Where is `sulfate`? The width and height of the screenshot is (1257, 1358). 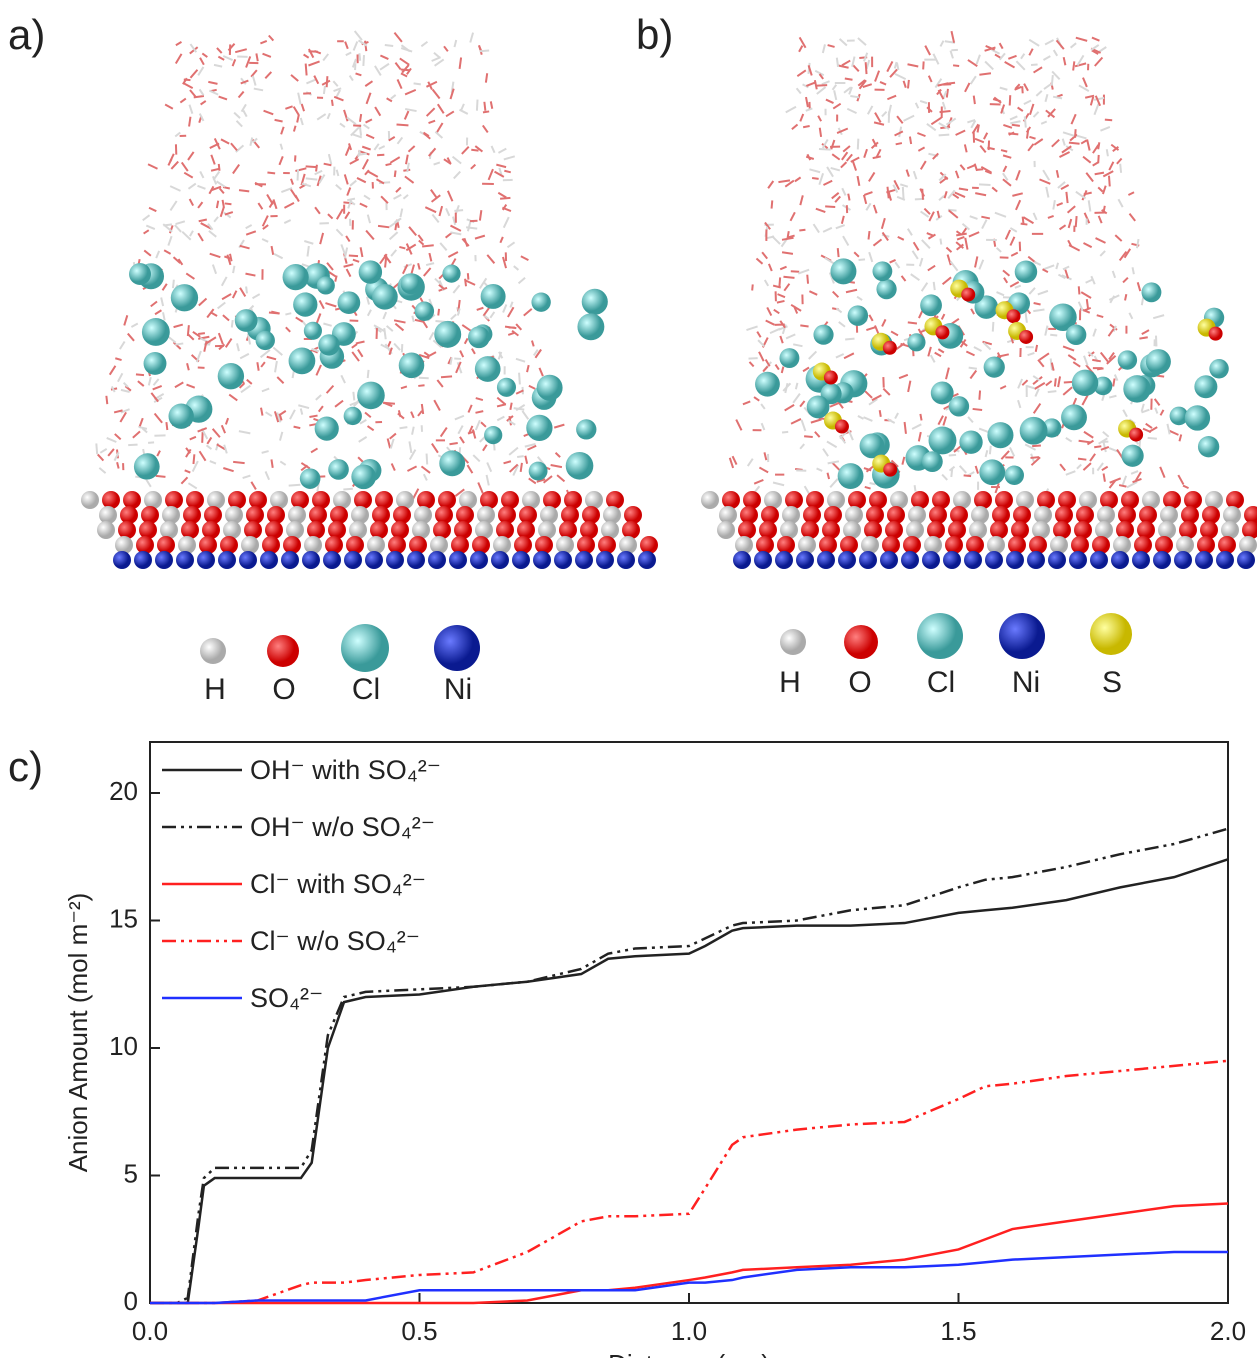
sulfate is located at coordinates (889, 347).